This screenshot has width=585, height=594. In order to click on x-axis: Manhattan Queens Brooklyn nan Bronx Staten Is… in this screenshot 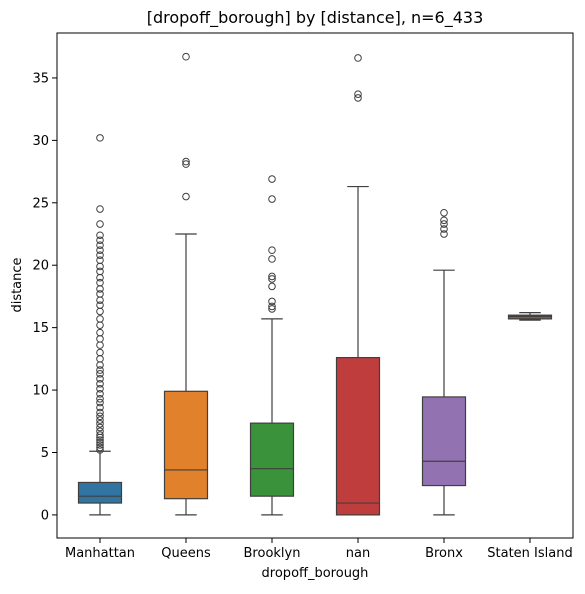, I will do `click(319, 549)`.